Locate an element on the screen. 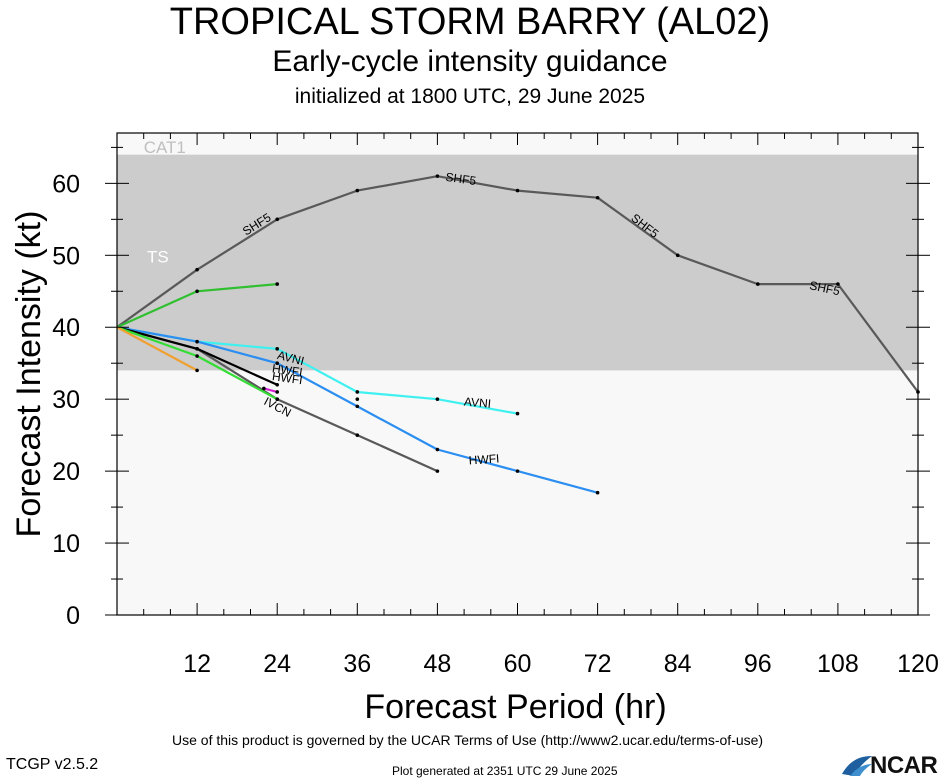  y-tick-label: 20 is located at coordinates (66, 472).